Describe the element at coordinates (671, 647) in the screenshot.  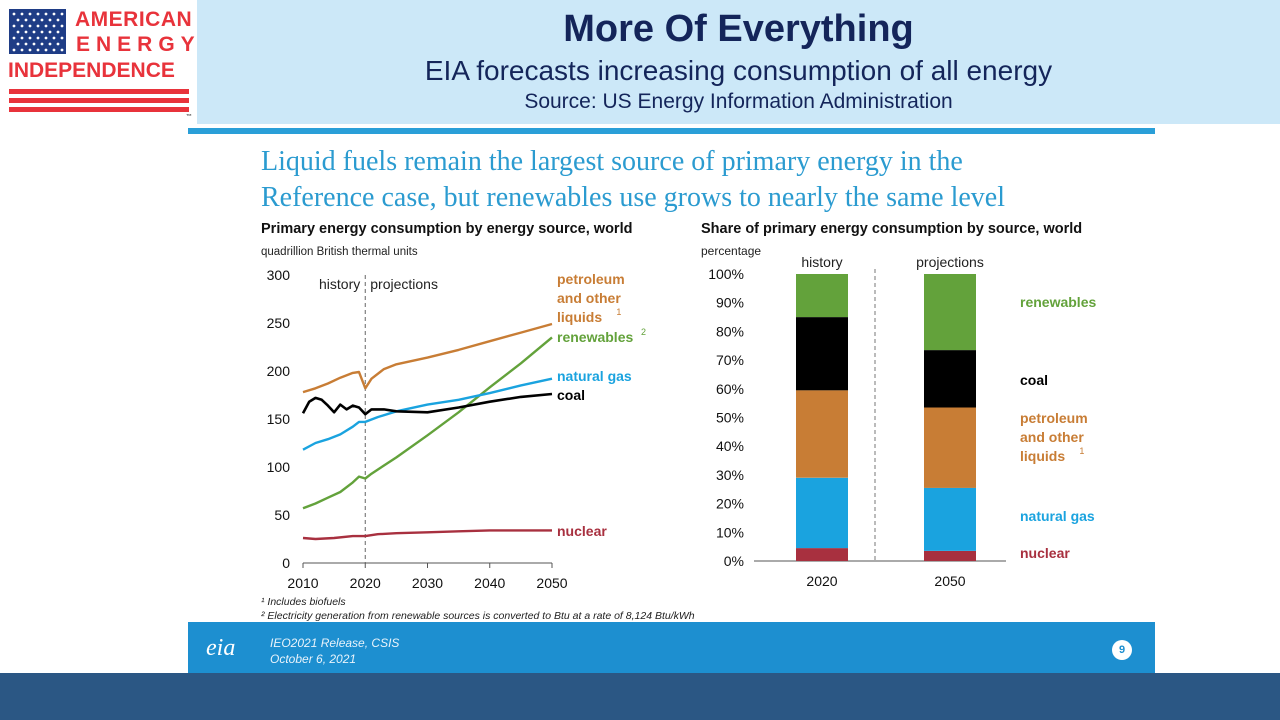
I see `slide-footer` at that location.